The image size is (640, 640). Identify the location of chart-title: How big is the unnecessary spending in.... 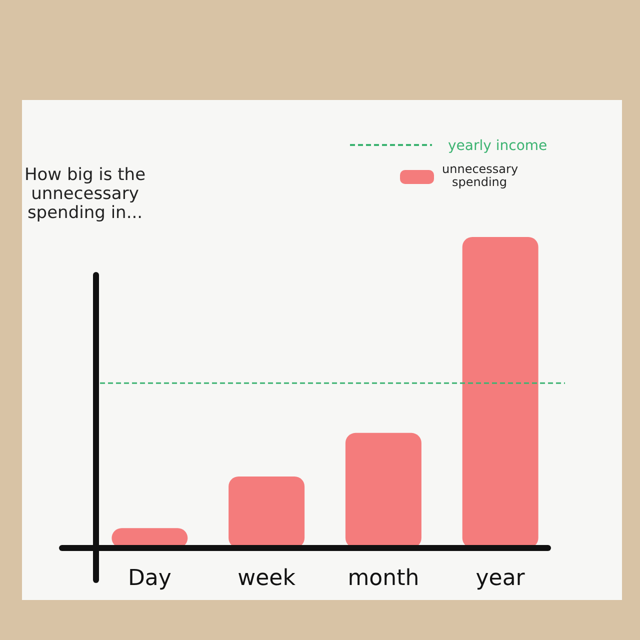
(85, 194).